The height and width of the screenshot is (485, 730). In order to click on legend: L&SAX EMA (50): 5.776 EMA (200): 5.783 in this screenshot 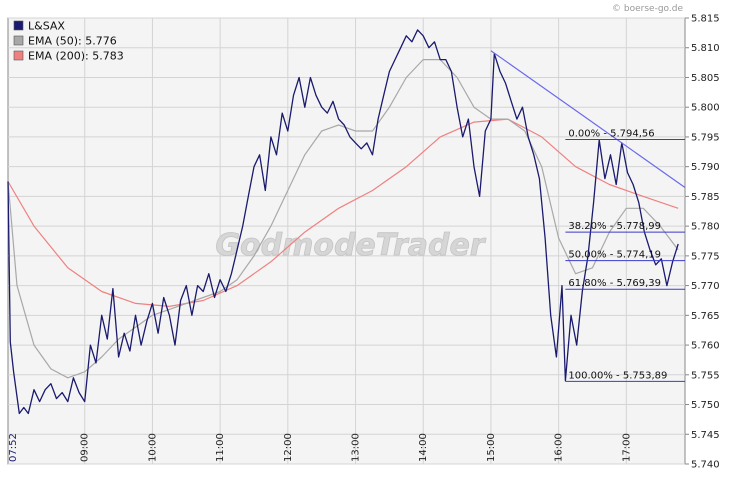, I will do `click(68, 41)`.